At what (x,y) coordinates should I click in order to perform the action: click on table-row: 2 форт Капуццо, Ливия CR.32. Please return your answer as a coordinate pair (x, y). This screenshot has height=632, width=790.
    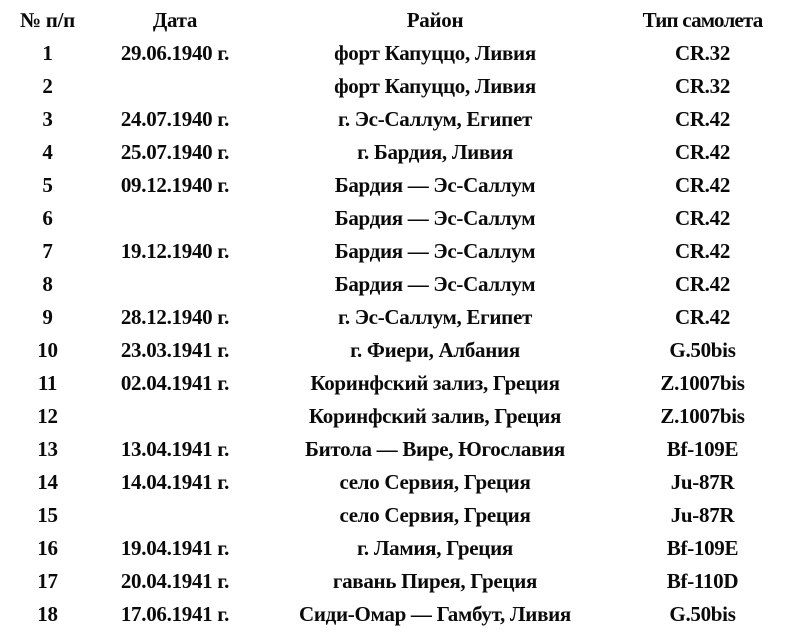
    Looking at the image, I should click on (395, 86).